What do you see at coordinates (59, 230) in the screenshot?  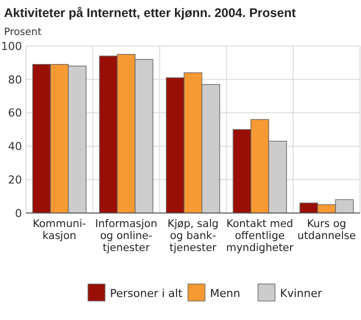 I see `x-tick-label: Kommuni- kasjon` at bounding box center [59, 230].